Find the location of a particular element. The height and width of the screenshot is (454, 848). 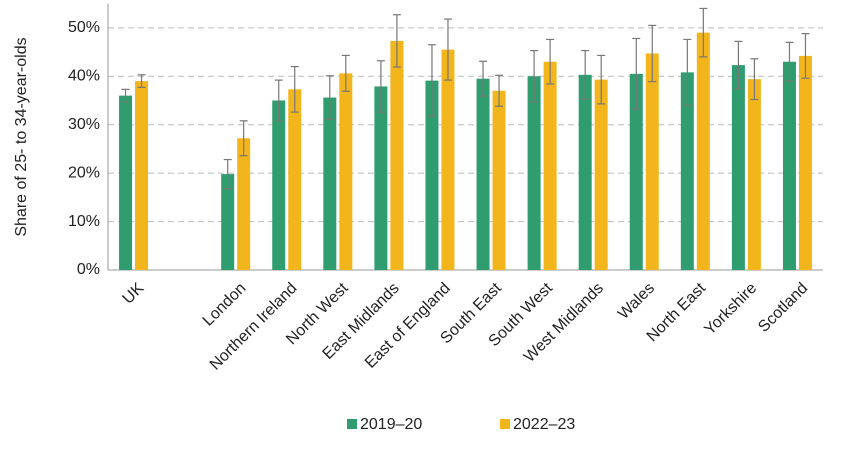

legend-label: 2019–20 is located at coordinates (391, 424).